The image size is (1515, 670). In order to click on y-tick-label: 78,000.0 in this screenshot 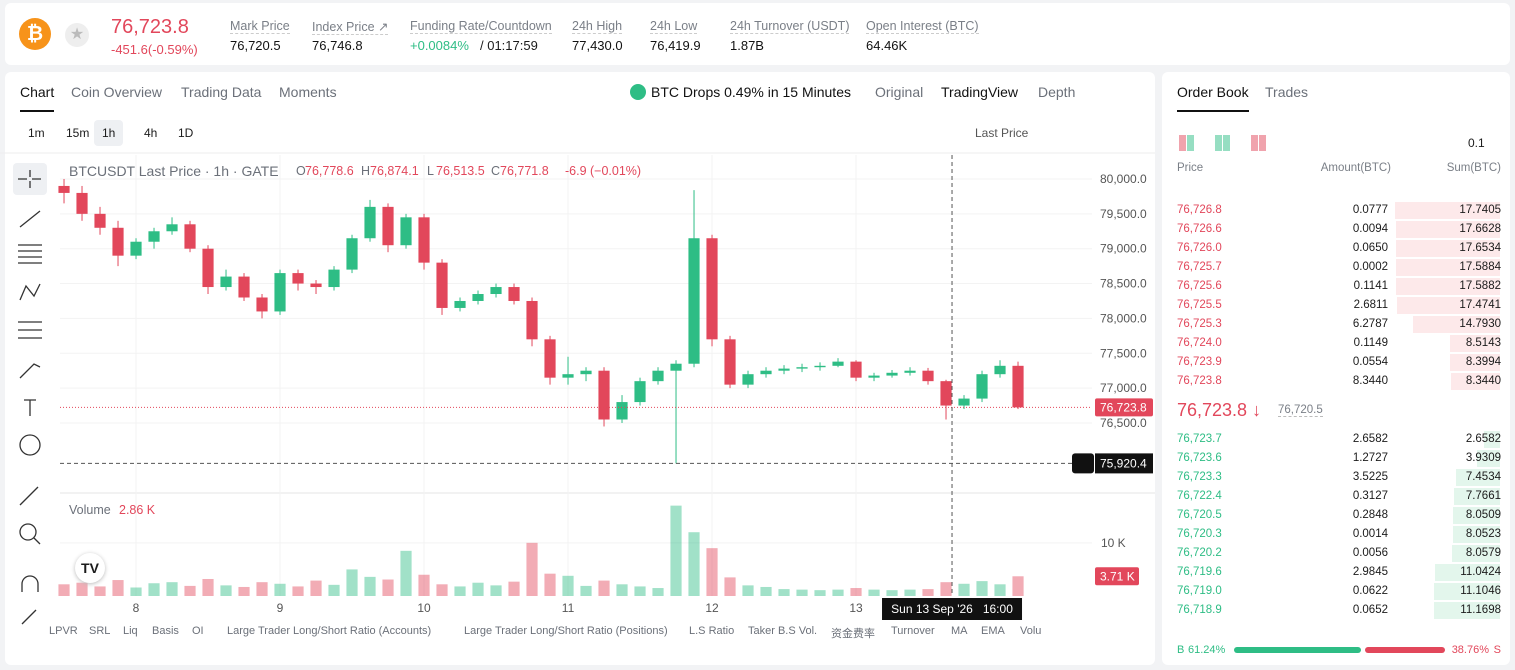, I will do `click(1123, 318)`.